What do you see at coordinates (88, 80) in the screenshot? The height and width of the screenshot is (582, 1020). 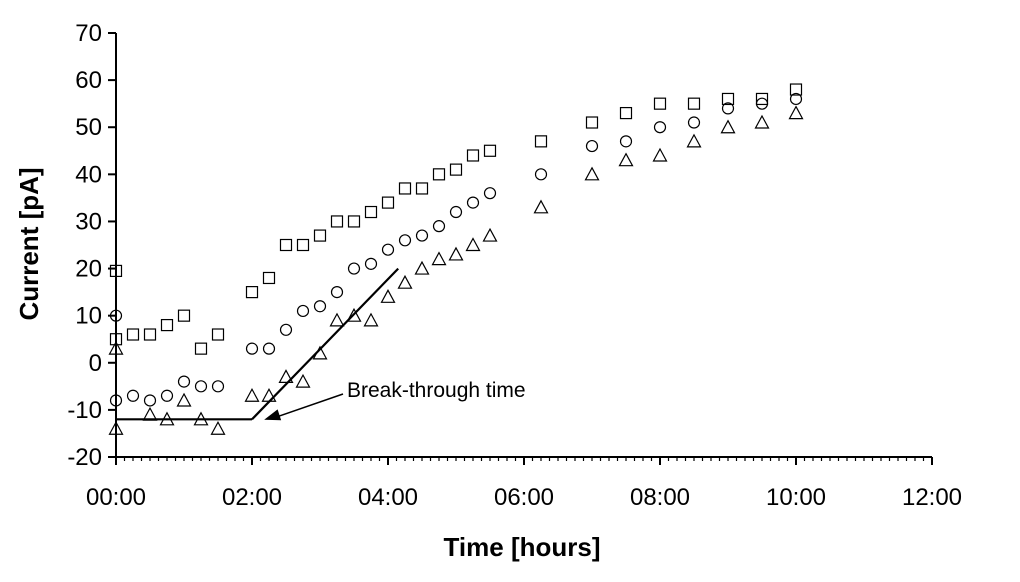 I see `y-tick-label: 60` at bounding box center [88, 80].